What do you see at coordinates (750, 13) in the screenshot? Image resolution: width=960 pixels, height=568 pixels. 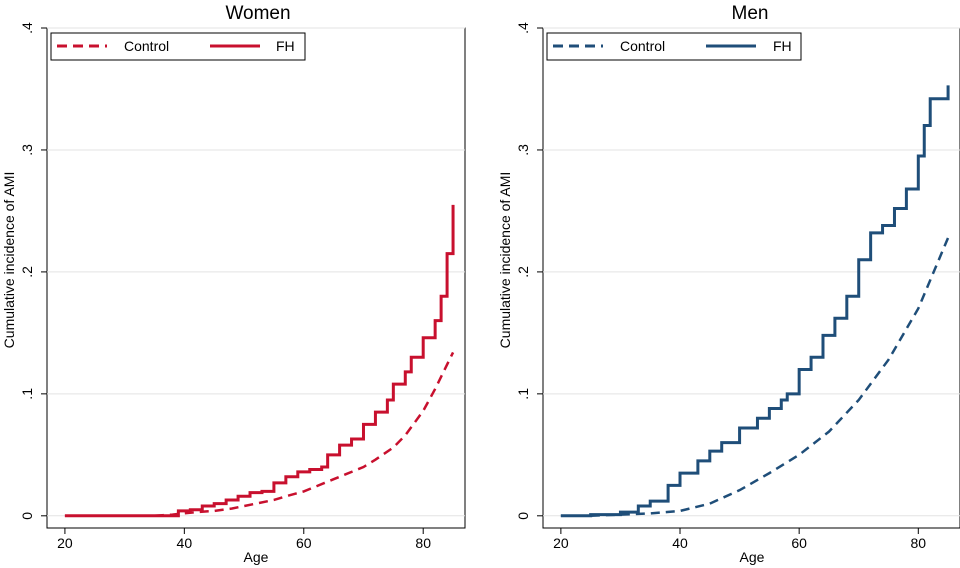 I see `chart-title: Men` at bounding box center [750, 13].